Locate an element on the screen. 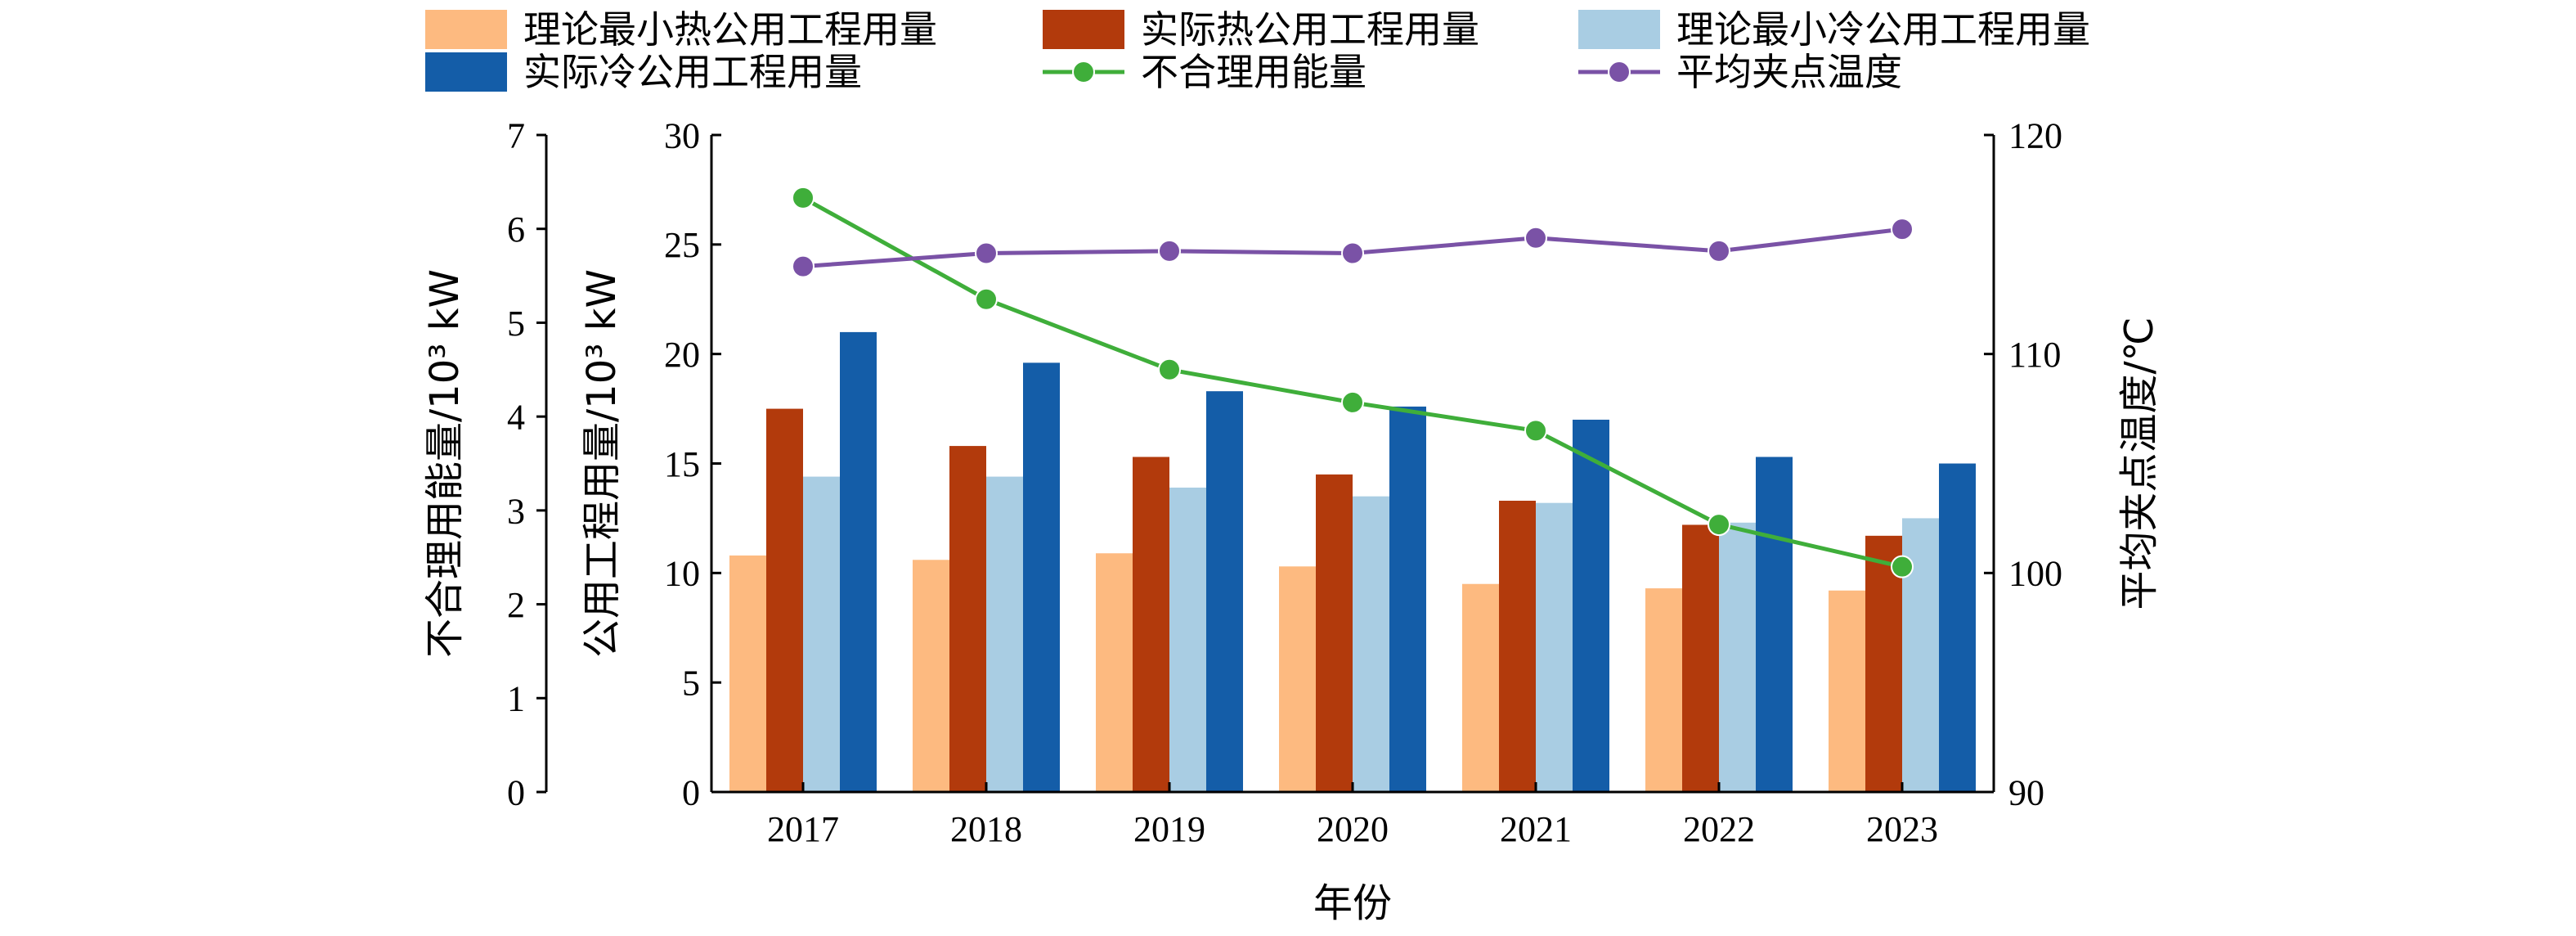 The height and width of the screenshot is (936, 2576). point-pinch-2017 is located at coordinates (804, 266).